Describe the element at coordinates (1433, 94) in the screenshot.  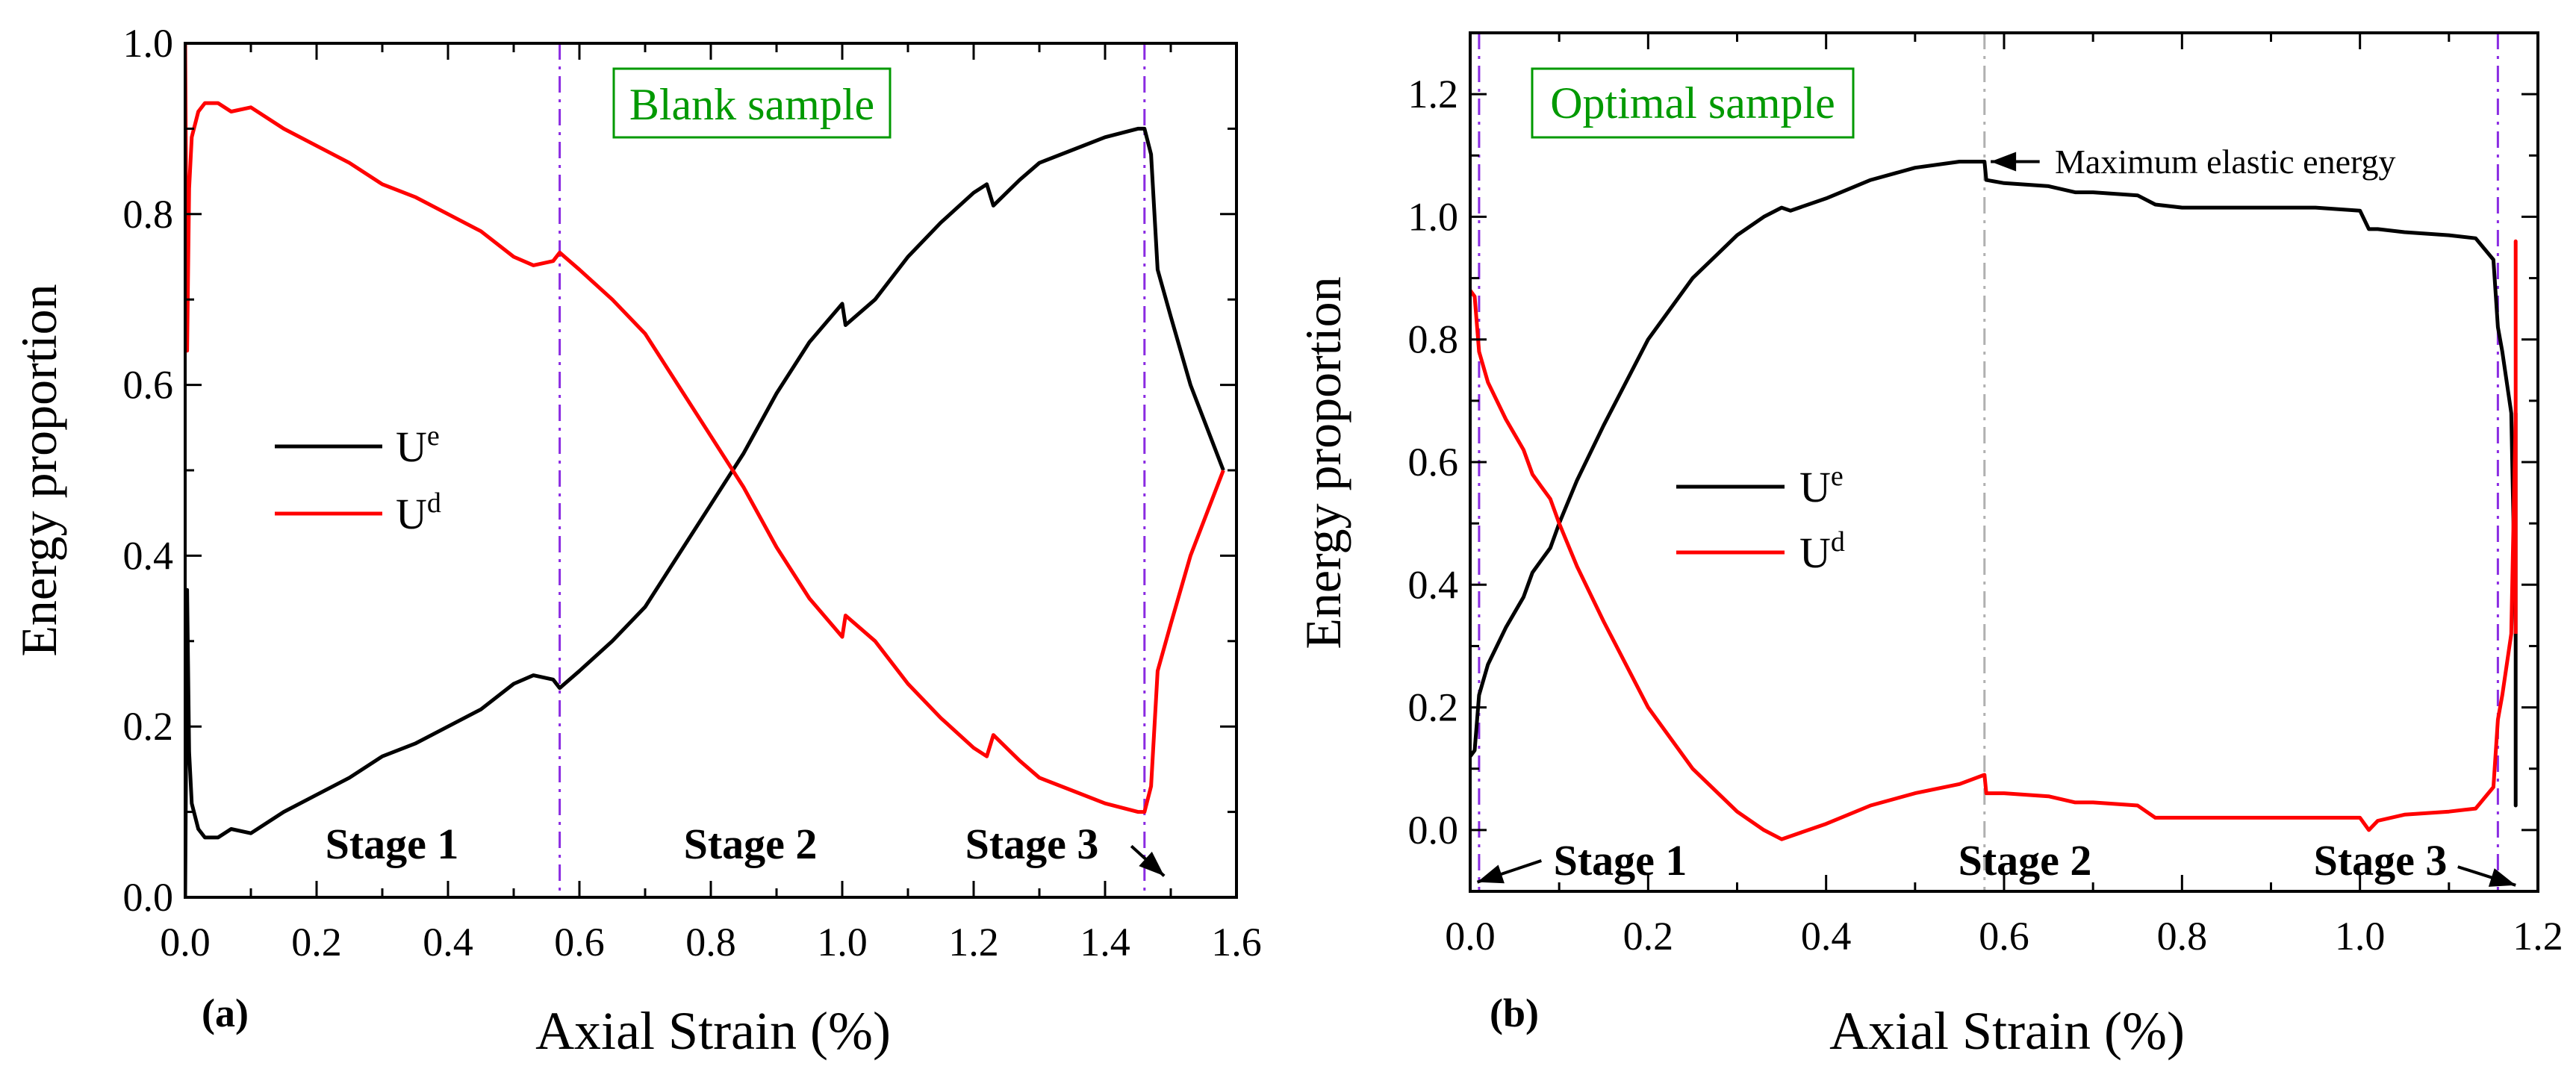
I see `y-tick-label: 1.2` at that location.